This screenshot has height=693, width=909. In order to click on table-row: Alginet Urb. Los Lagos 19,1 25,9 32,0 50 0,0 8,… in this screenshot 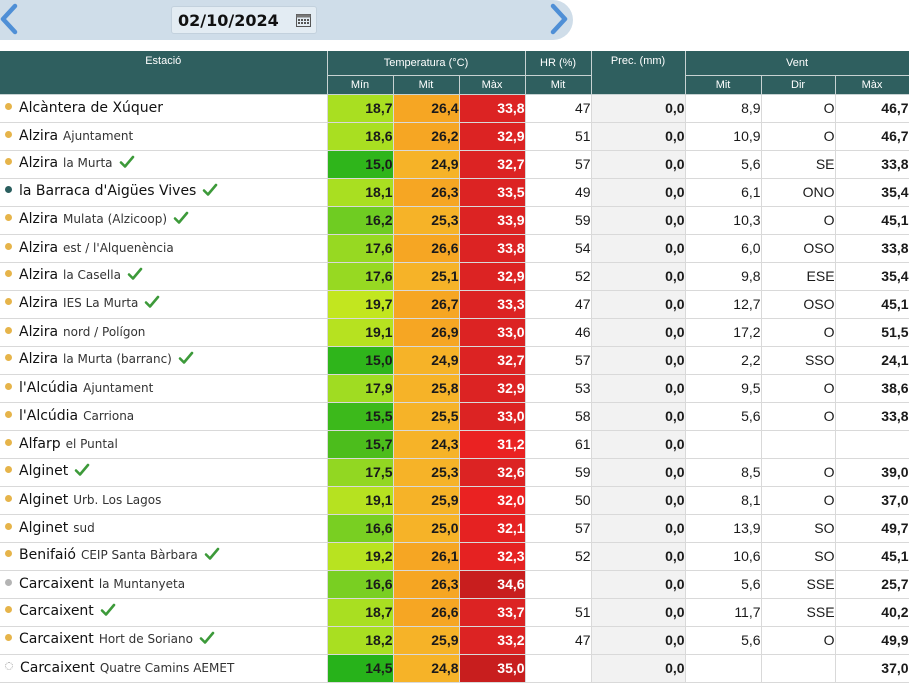, I will do `click(454, 500)`.